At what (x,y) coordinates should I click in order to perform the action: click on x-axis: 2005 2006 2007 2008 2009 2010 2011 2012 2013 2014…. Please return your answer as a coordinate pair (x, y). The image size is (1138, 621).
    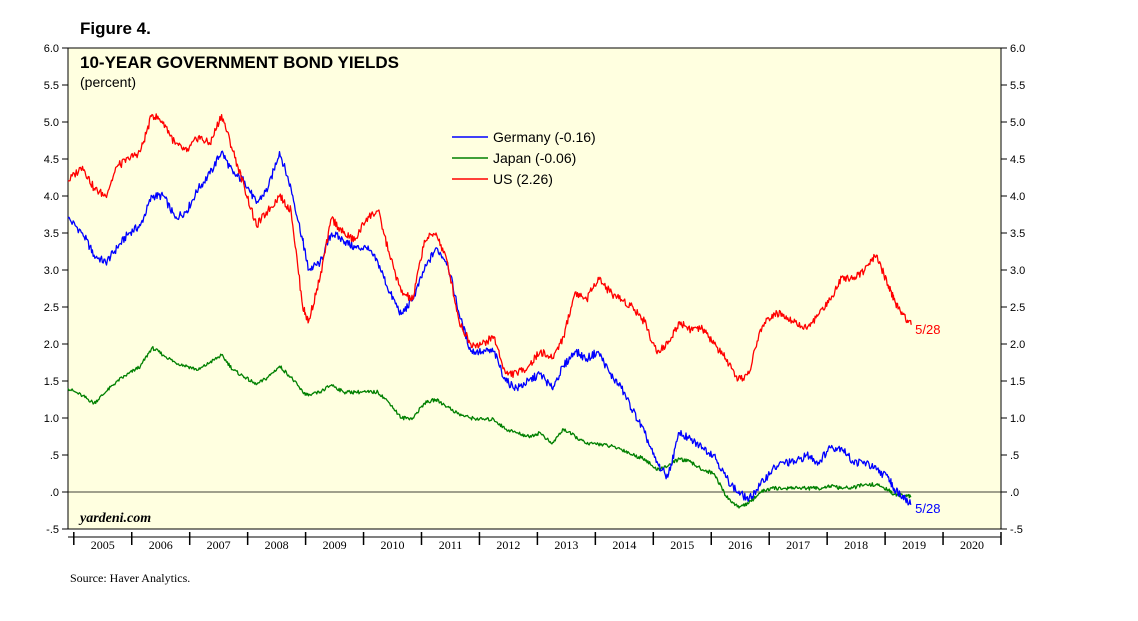
    Looking at the image, I should click on (535, 542).